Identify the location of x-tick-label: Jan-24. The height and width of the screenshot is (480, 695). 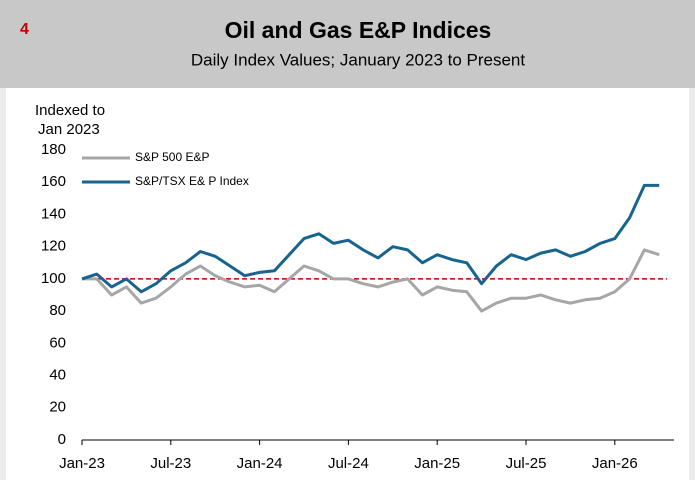
(260, 463).